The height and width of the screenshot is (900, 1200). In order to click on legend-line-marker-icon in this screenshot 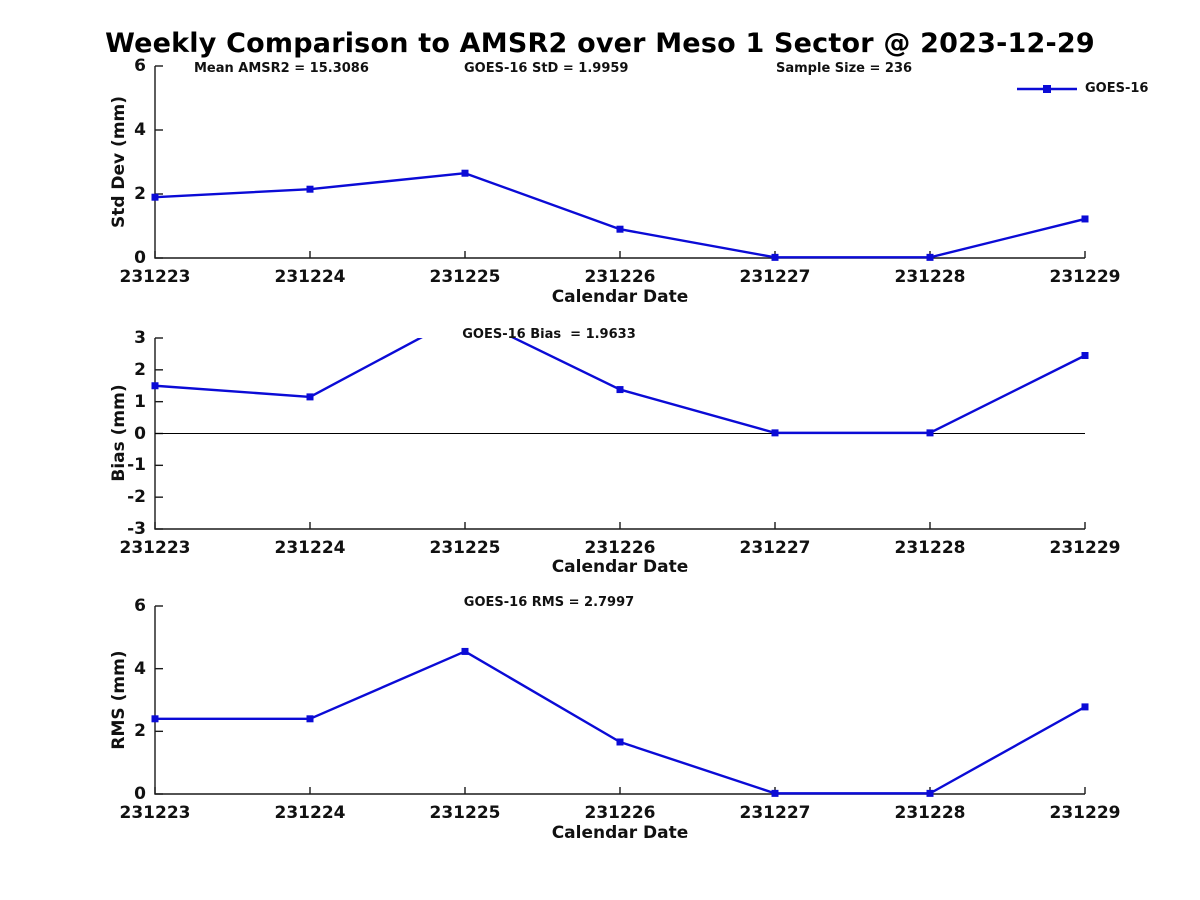, I will do `click(1047, 88)`.